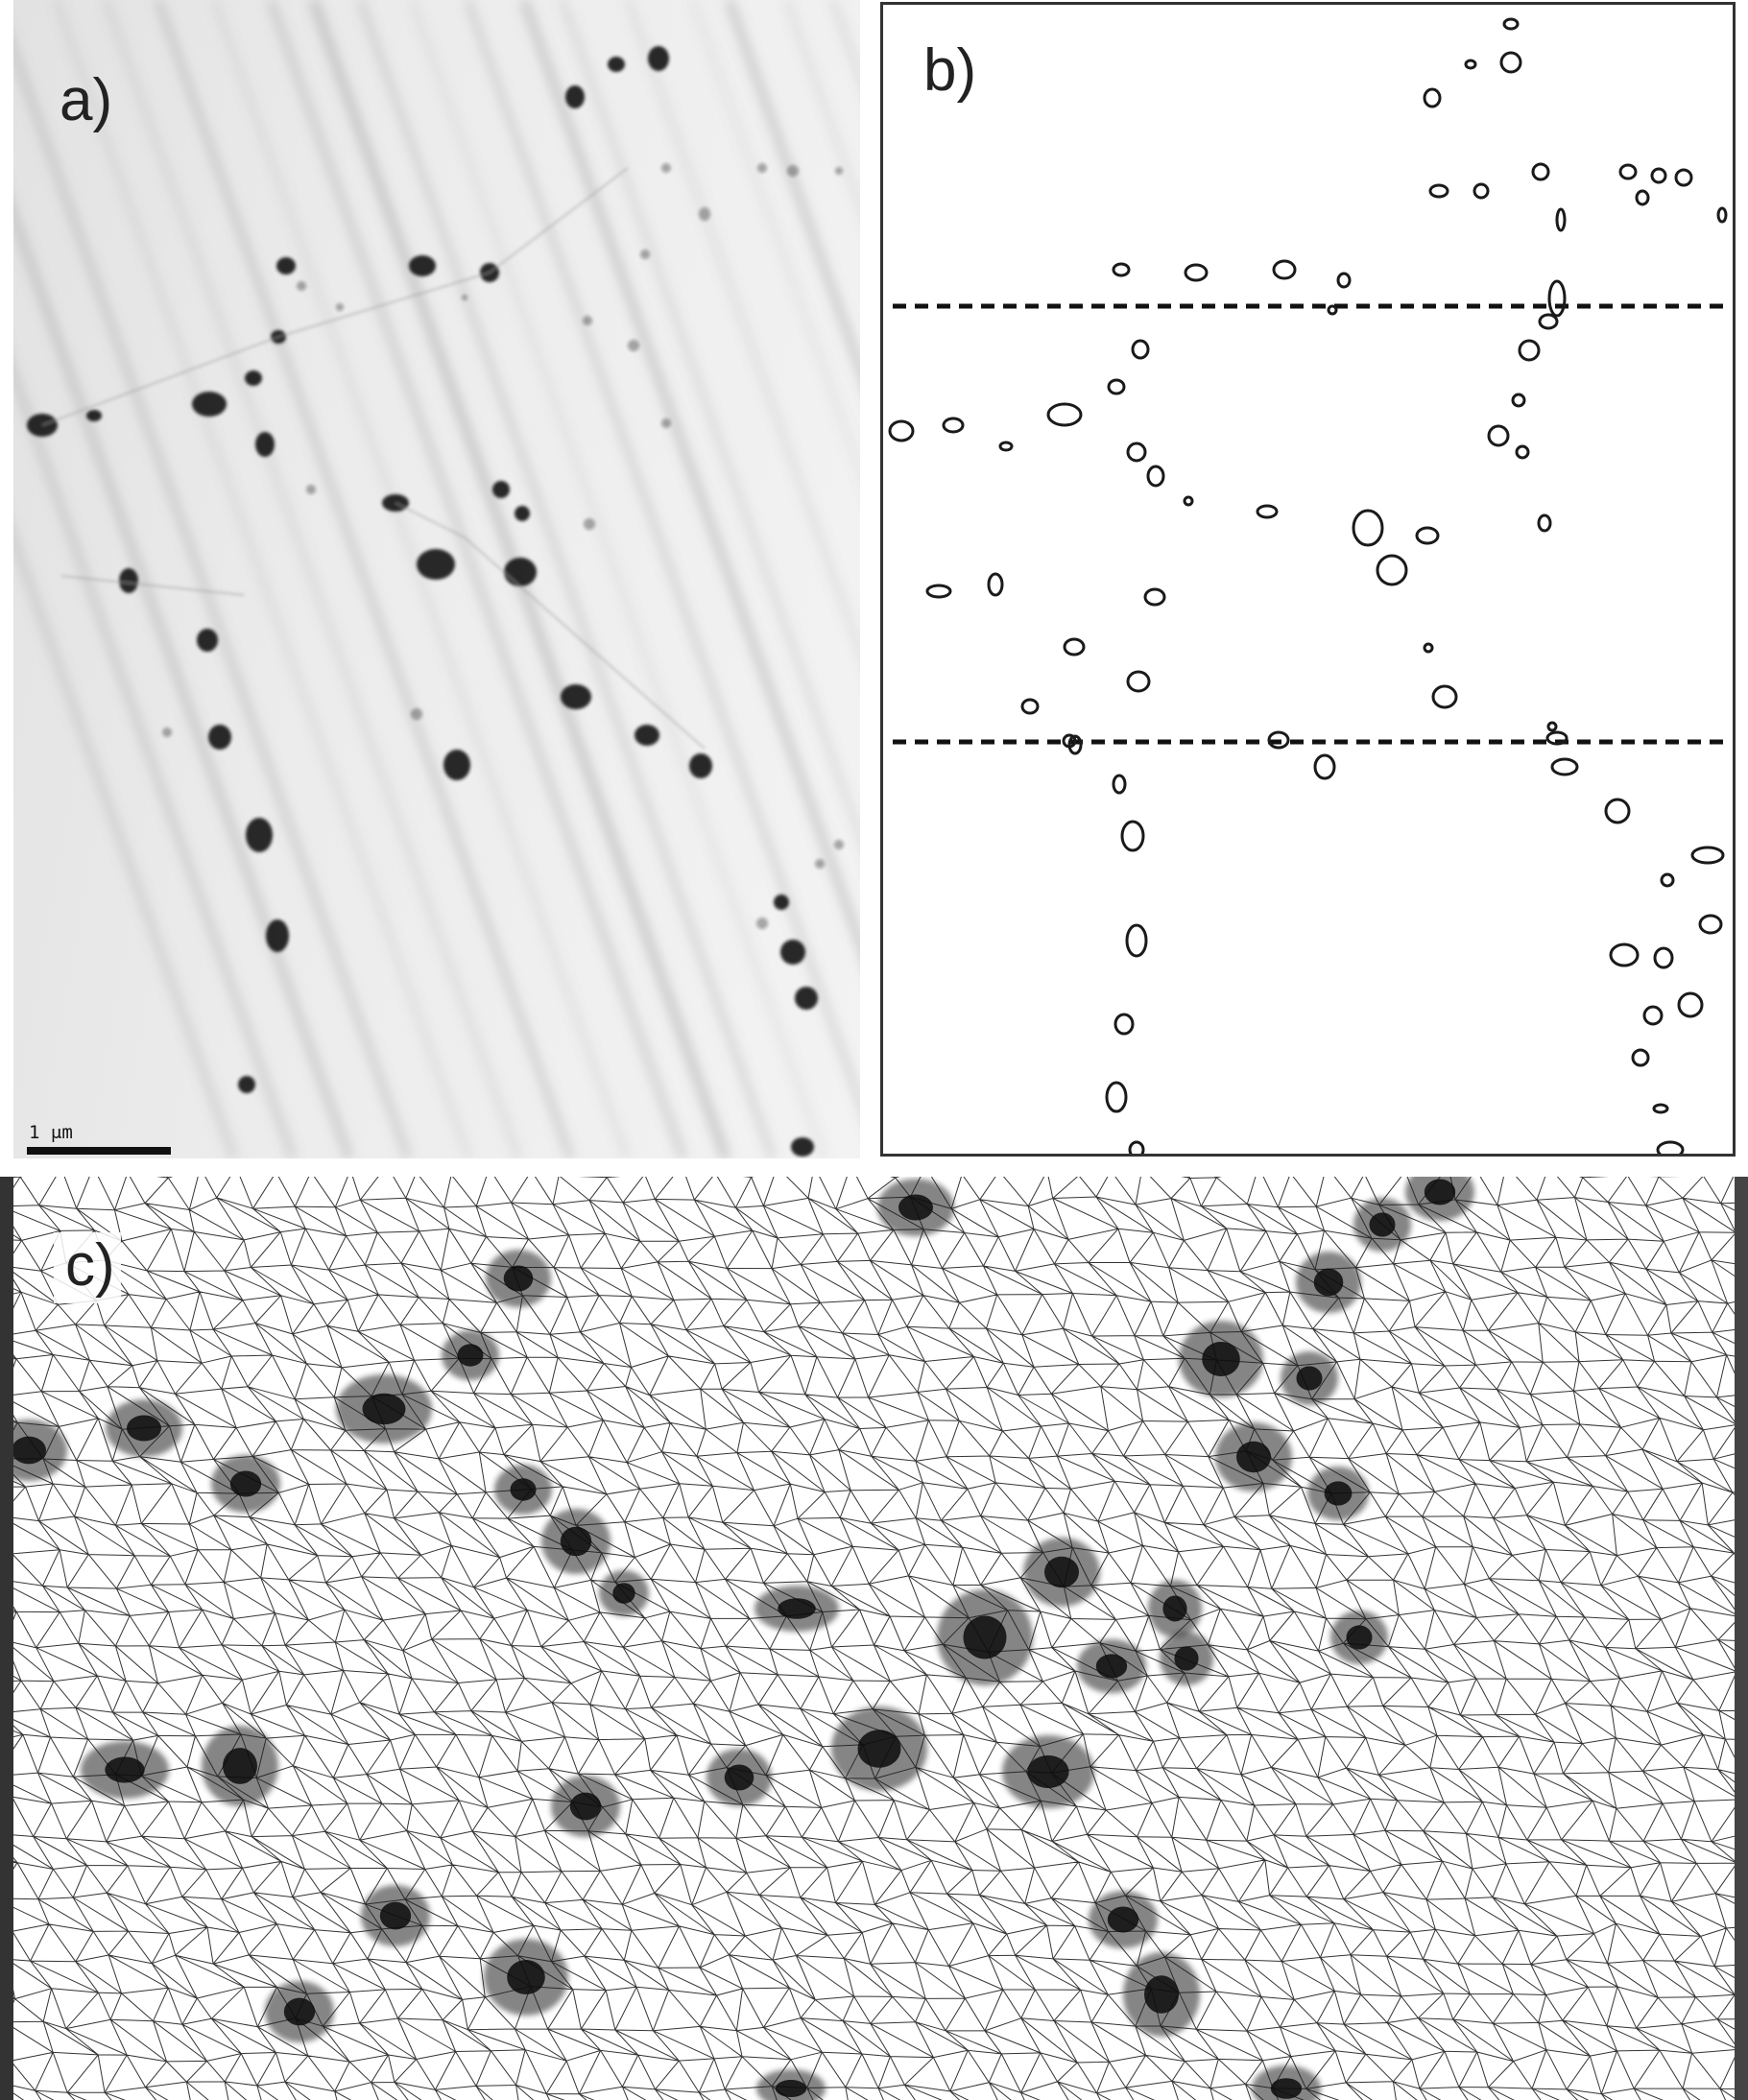  What do you see at coordinates (87, 1267) in the screenshot?
I see `panel-c-label-backdrop` at bounding box center [87, 1267].